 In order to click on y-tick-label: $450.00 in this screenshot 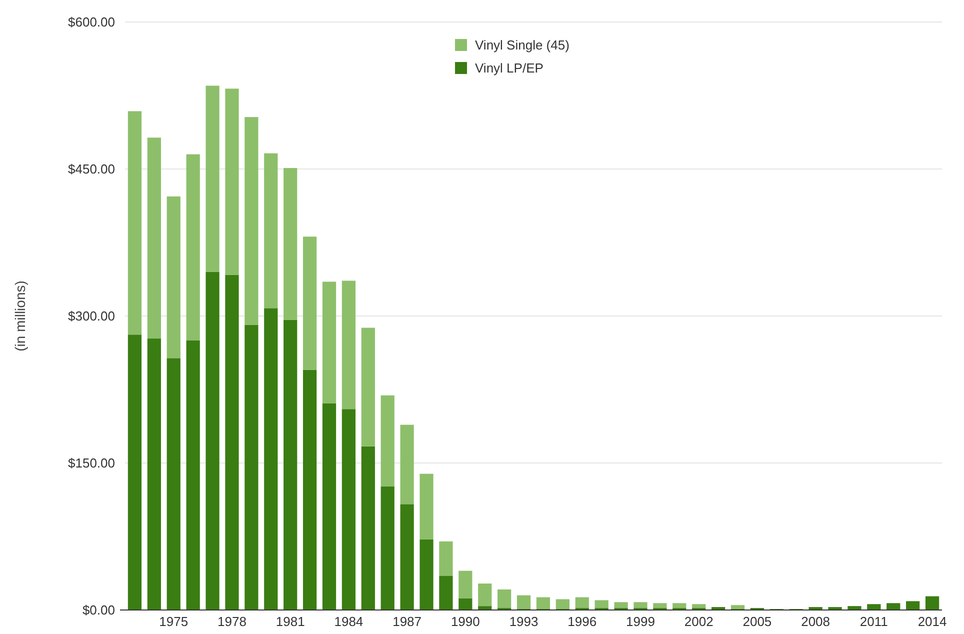, I will do `click(91, 169)`.